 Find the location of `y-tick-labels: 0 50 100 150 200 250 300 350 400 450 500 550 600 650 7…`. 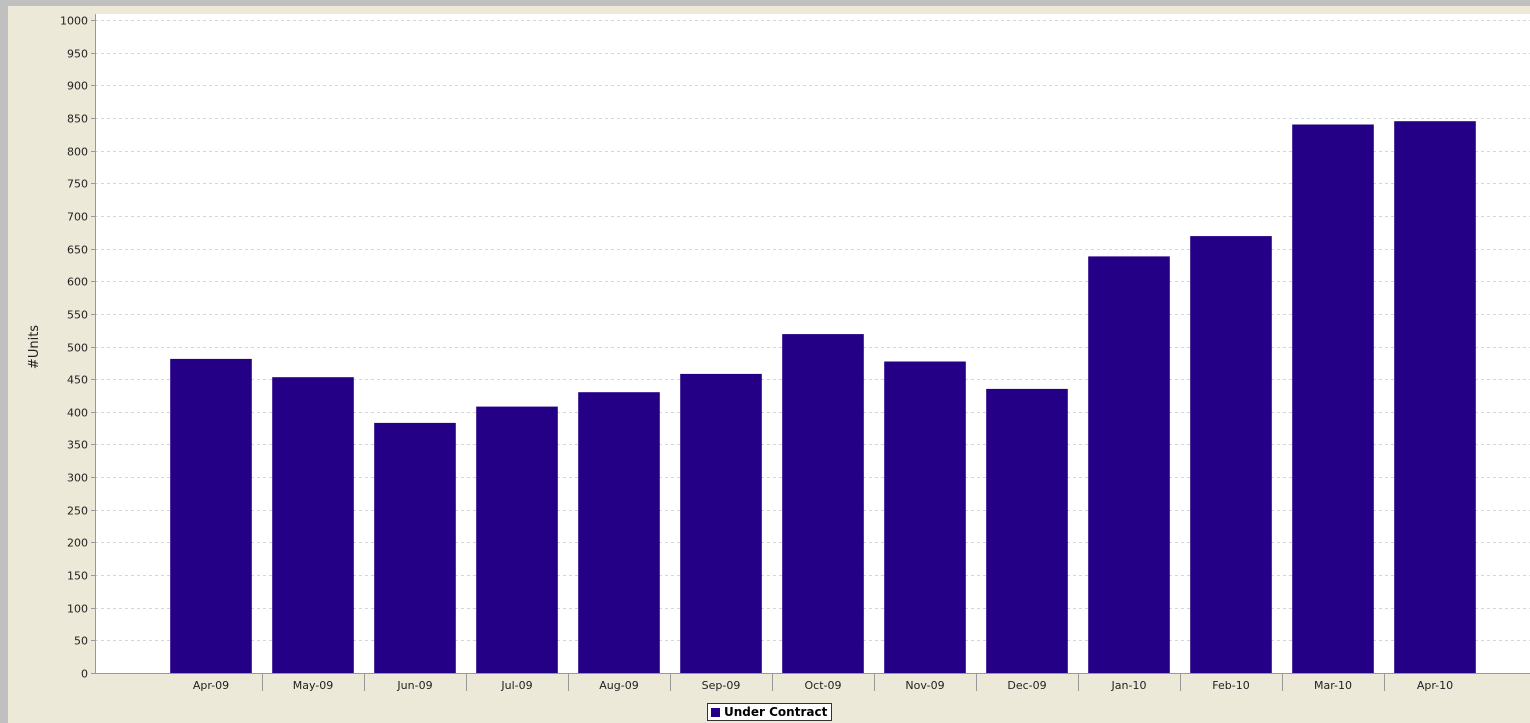

y-tick-labels: 0 50 100 150 200 250 300 350 400 450 500 550 600 650 7… is located at coordinates (74, 348).